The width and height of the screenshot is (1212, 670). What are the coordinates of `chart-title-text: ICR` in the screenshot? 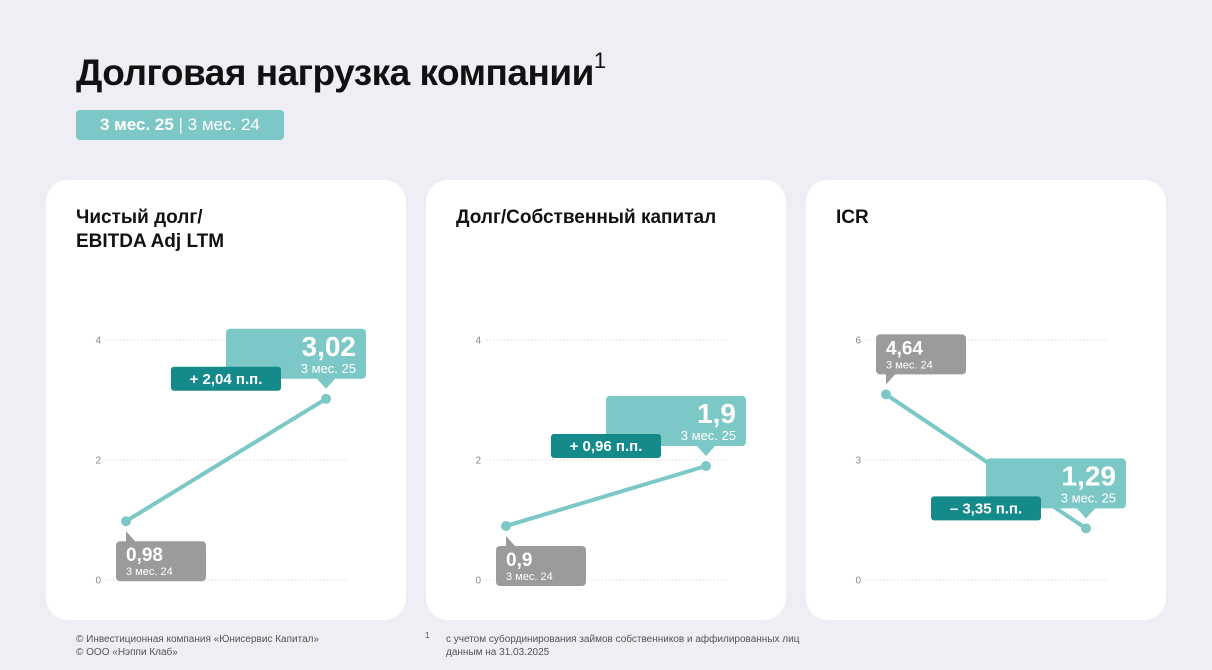 It's located at (852, 217).